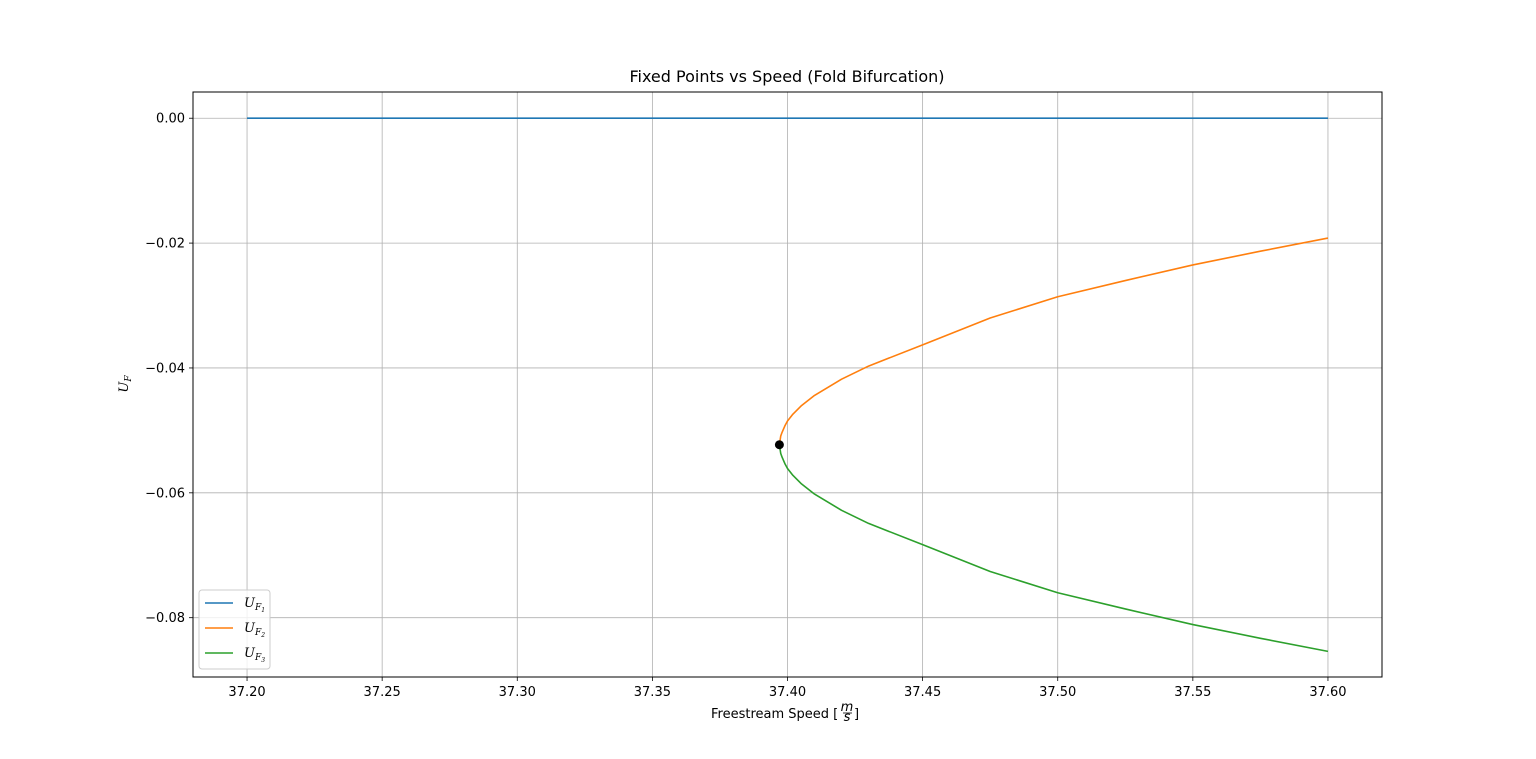 The image size is (1536, 759). I want to click on x-tick-label: 37.45, so click(922, 692).